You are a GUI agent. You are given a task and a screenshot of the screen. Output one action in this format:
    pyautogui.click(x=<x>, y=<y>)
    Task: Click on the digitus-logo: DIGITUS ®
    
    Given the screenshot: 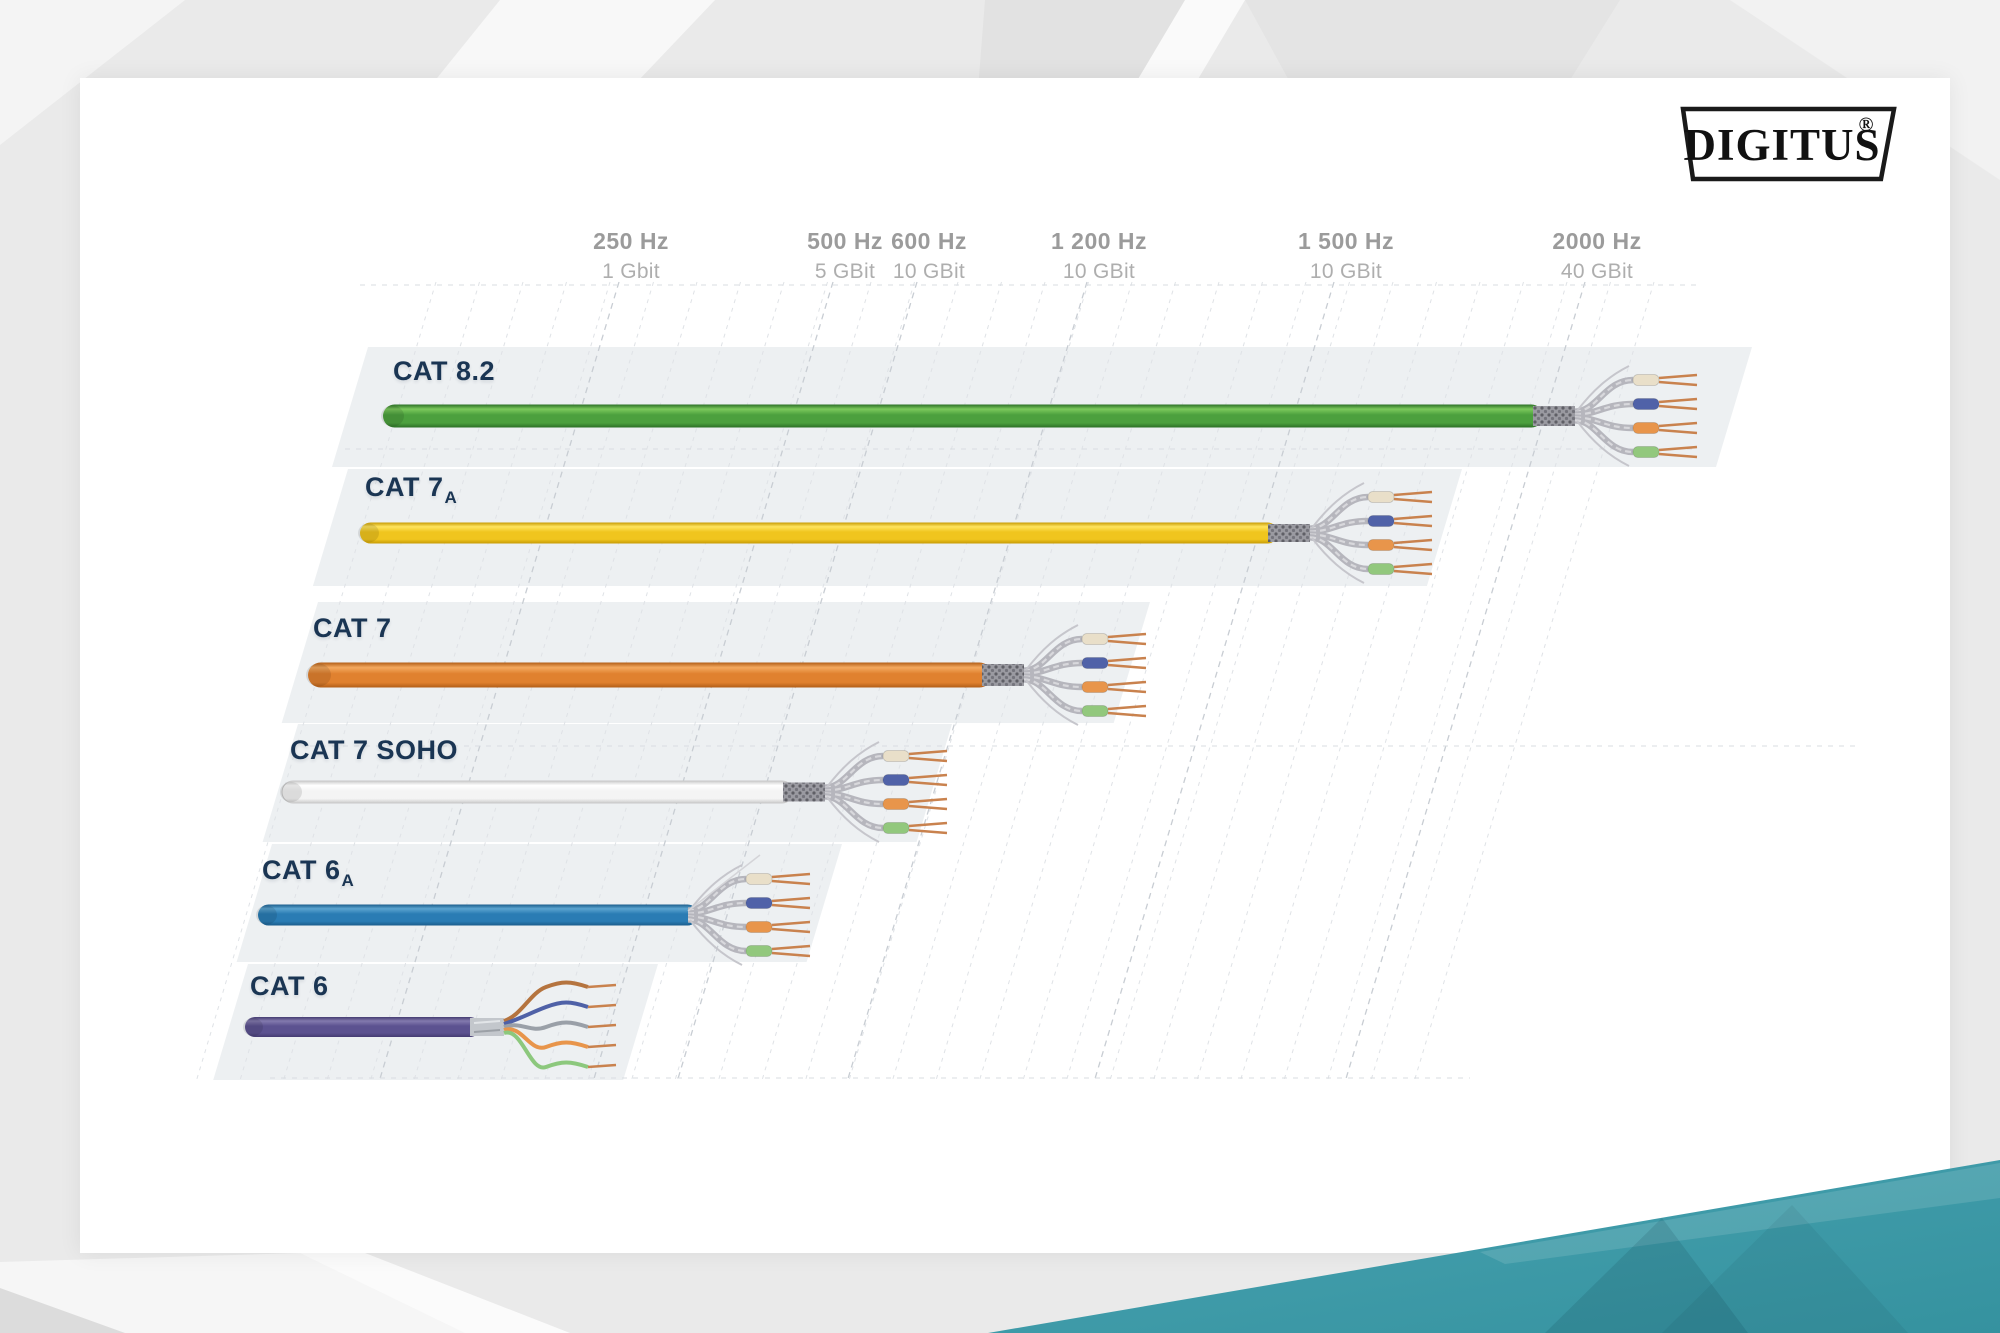 What is the action you would take?
    pyautogui.click(x=1788, y=144)
    